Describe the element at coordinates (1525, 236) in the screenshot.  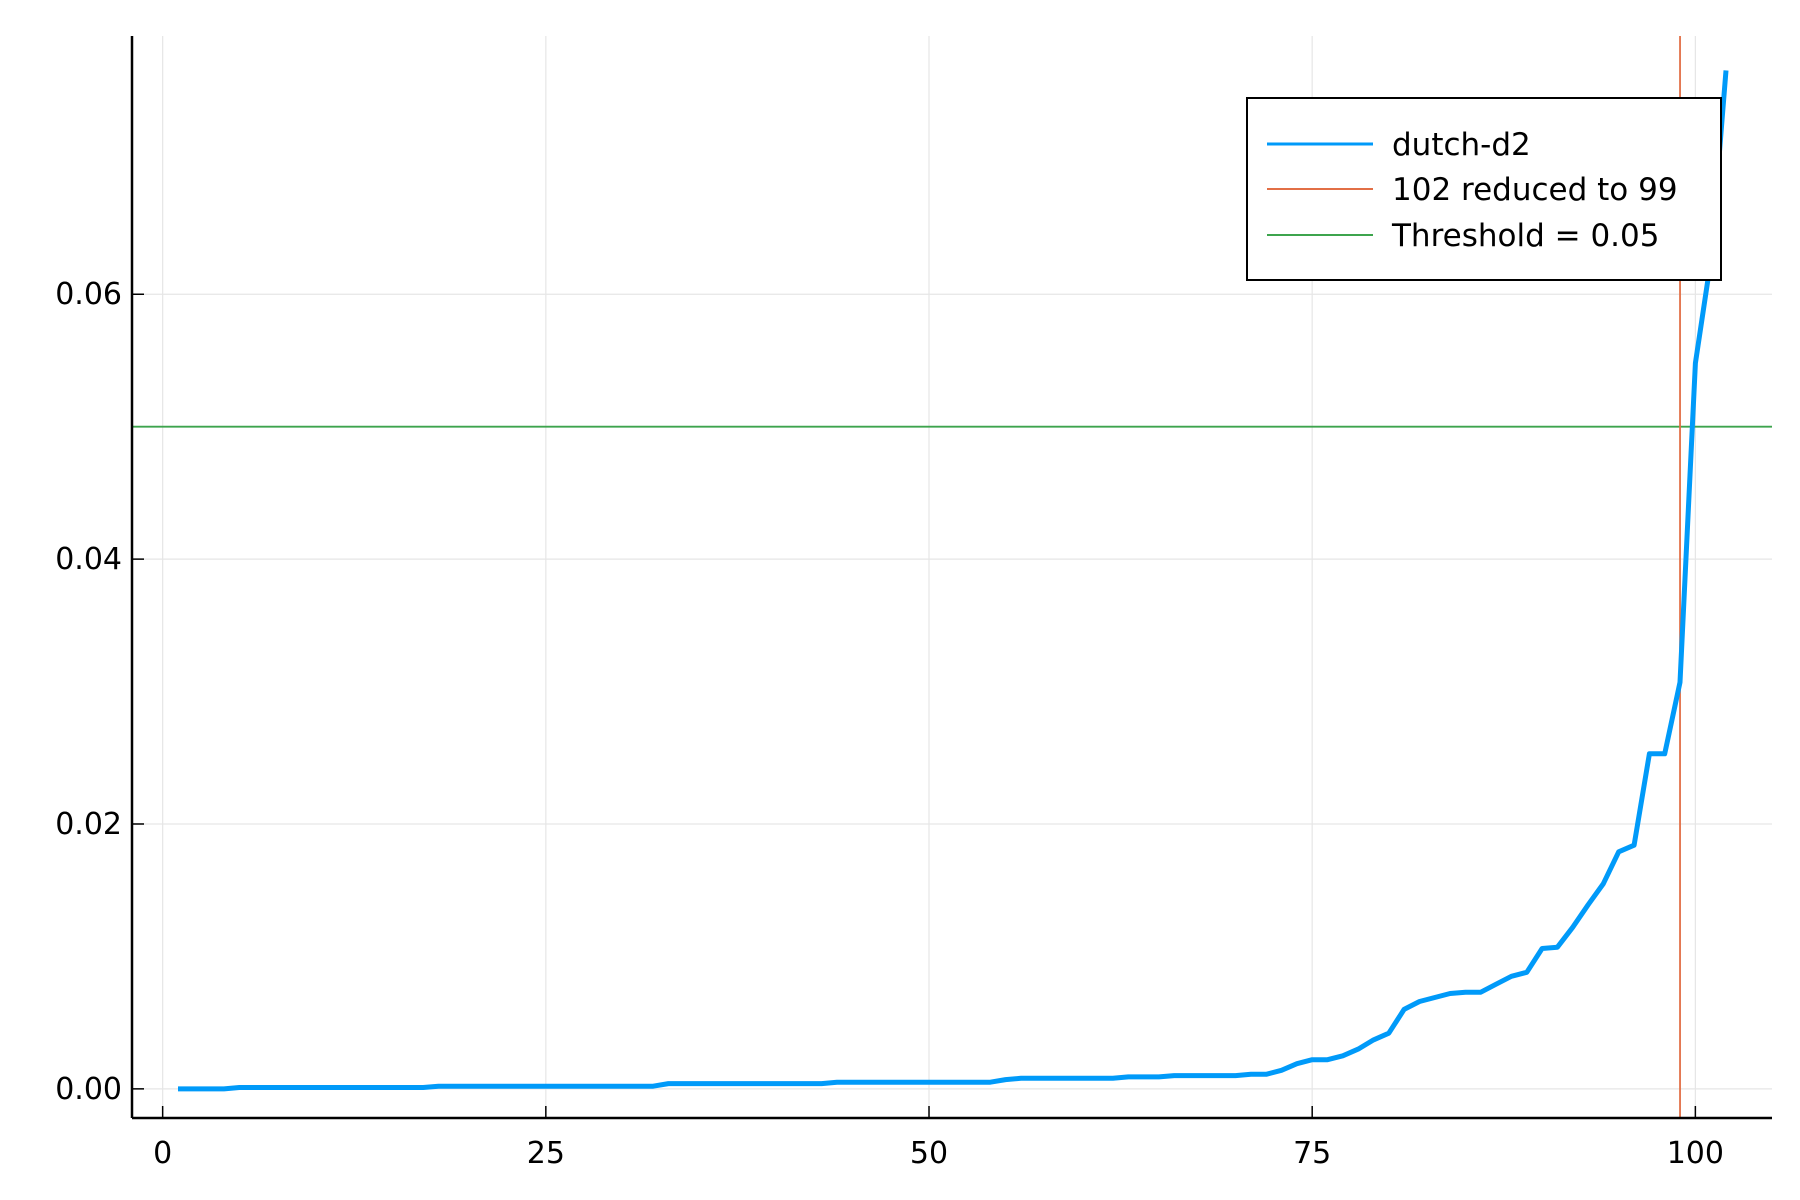
I see `legend-label-threshold: Threshold = 0.05` at that location.